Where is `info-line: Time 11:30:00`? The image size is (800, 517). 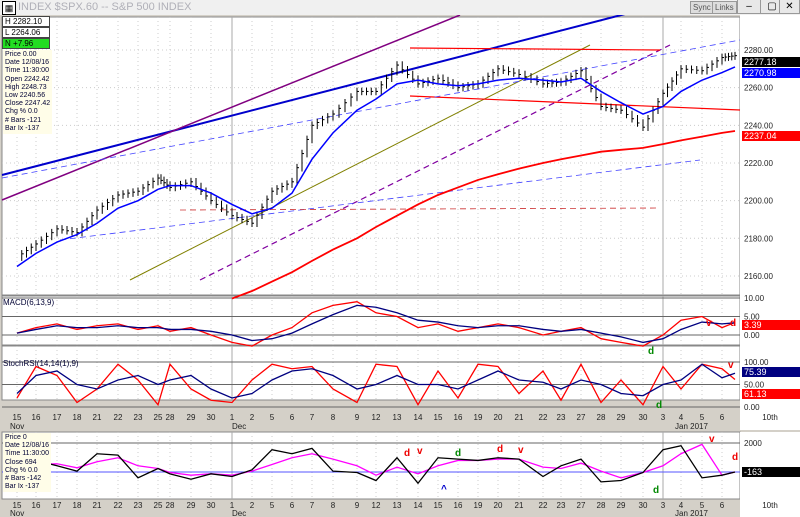 info-line: Time 11:30:00 is located at coordinates (27, 454).